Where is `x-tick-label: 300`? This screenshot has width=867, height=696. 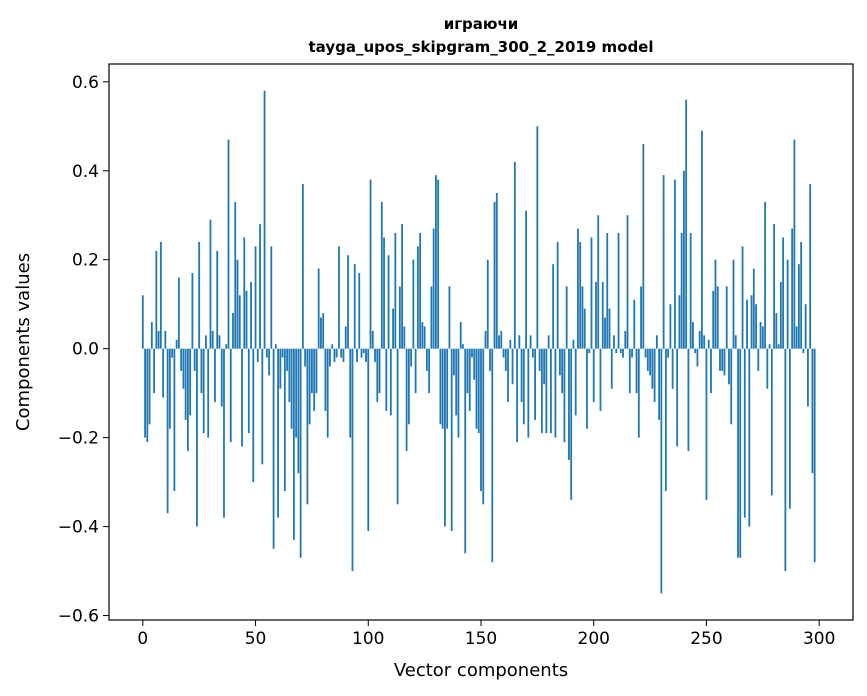 x-tick-label: 300 is located at coordinates (819, 639).